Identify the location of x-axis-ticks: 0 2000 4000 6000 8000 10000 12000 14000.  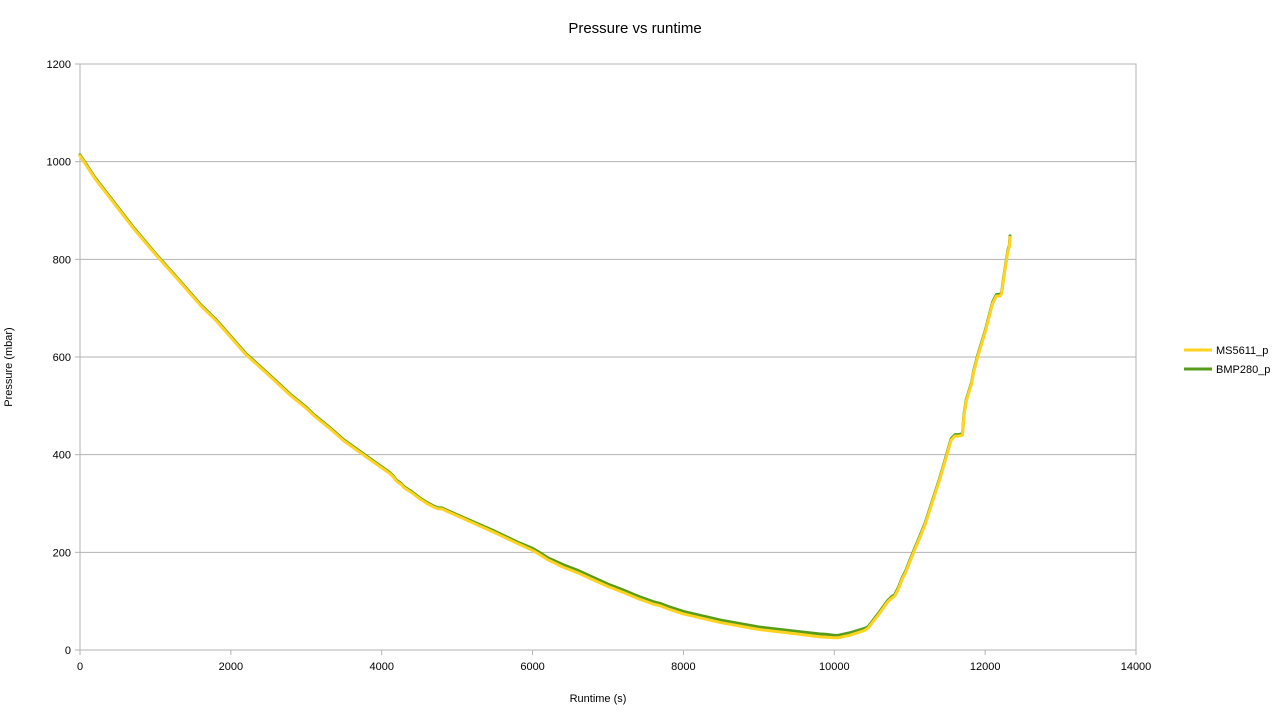
(614, 661).